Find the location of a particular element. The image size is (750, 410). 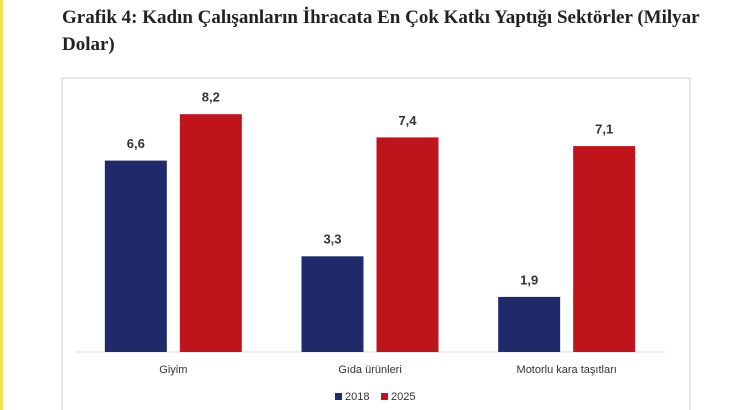

x-tick-label: Giyim is located at coordinates (173, 370).